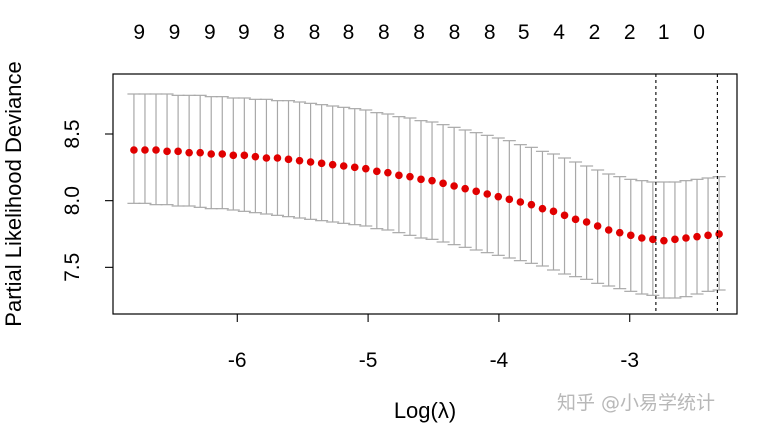 The height and width of the screenshot is (432, 762). I want to click on x-tick-label: -4, so click(499, 360).